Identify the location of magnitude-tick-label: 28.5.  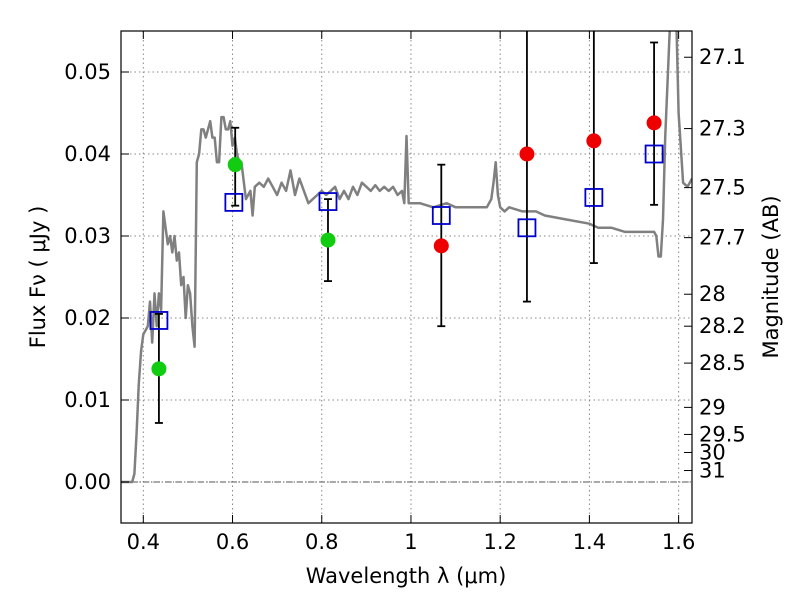
(722, 363).